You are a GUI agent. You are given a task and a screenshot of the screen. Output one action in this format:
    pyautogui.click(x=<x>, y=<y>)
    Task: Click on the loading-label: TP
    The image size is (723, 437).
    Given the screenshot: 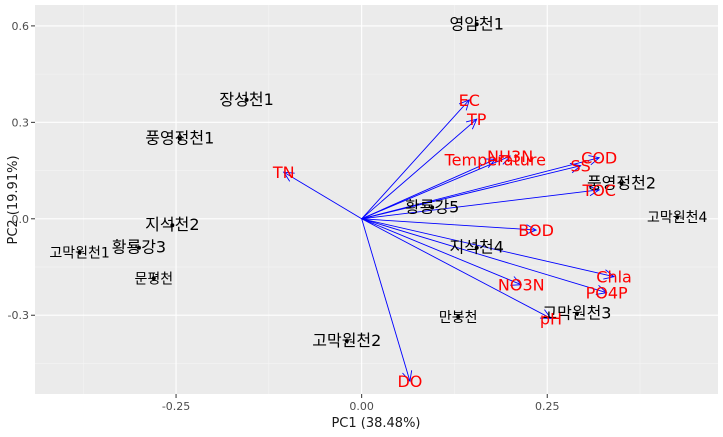 What is the action you would take?
    pyautogui.click(x=476, y=119)
    